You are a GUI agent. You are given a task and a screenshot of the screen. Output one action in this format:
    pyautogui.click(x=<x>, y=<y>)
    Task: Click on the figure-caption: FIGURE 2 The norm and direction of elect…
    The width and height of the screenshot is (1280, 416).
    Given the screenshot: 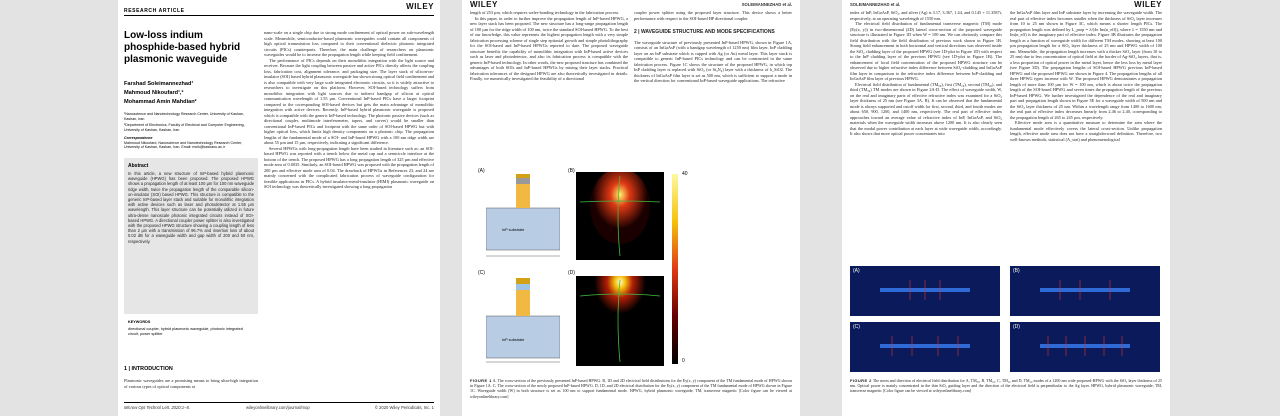 What is the action you would take?
    pyautogui.click(x=1006, y=386)
    